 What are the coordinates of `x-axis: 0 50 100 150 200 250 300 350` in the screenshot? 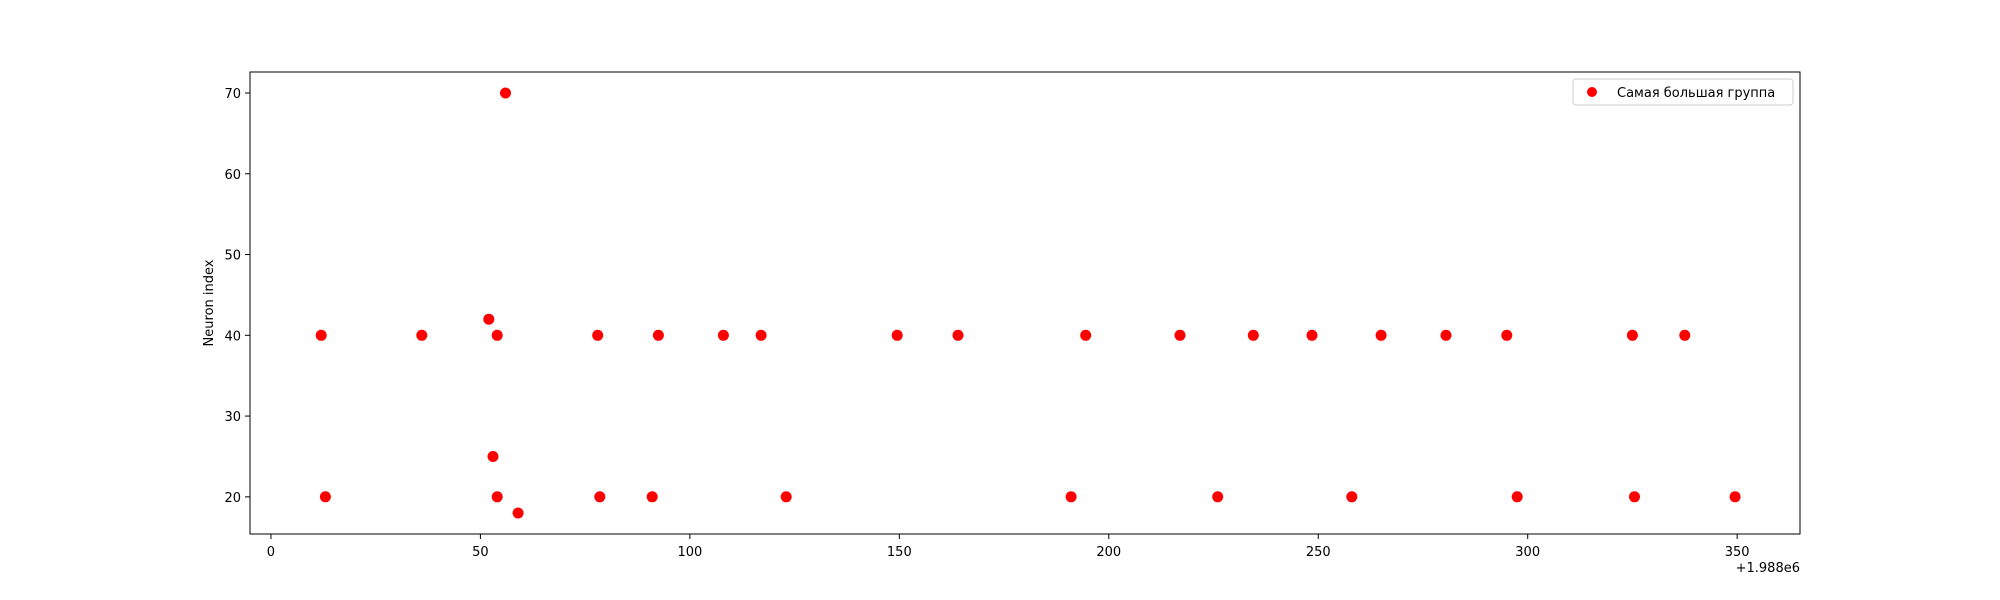 It's located at (1008, 547).